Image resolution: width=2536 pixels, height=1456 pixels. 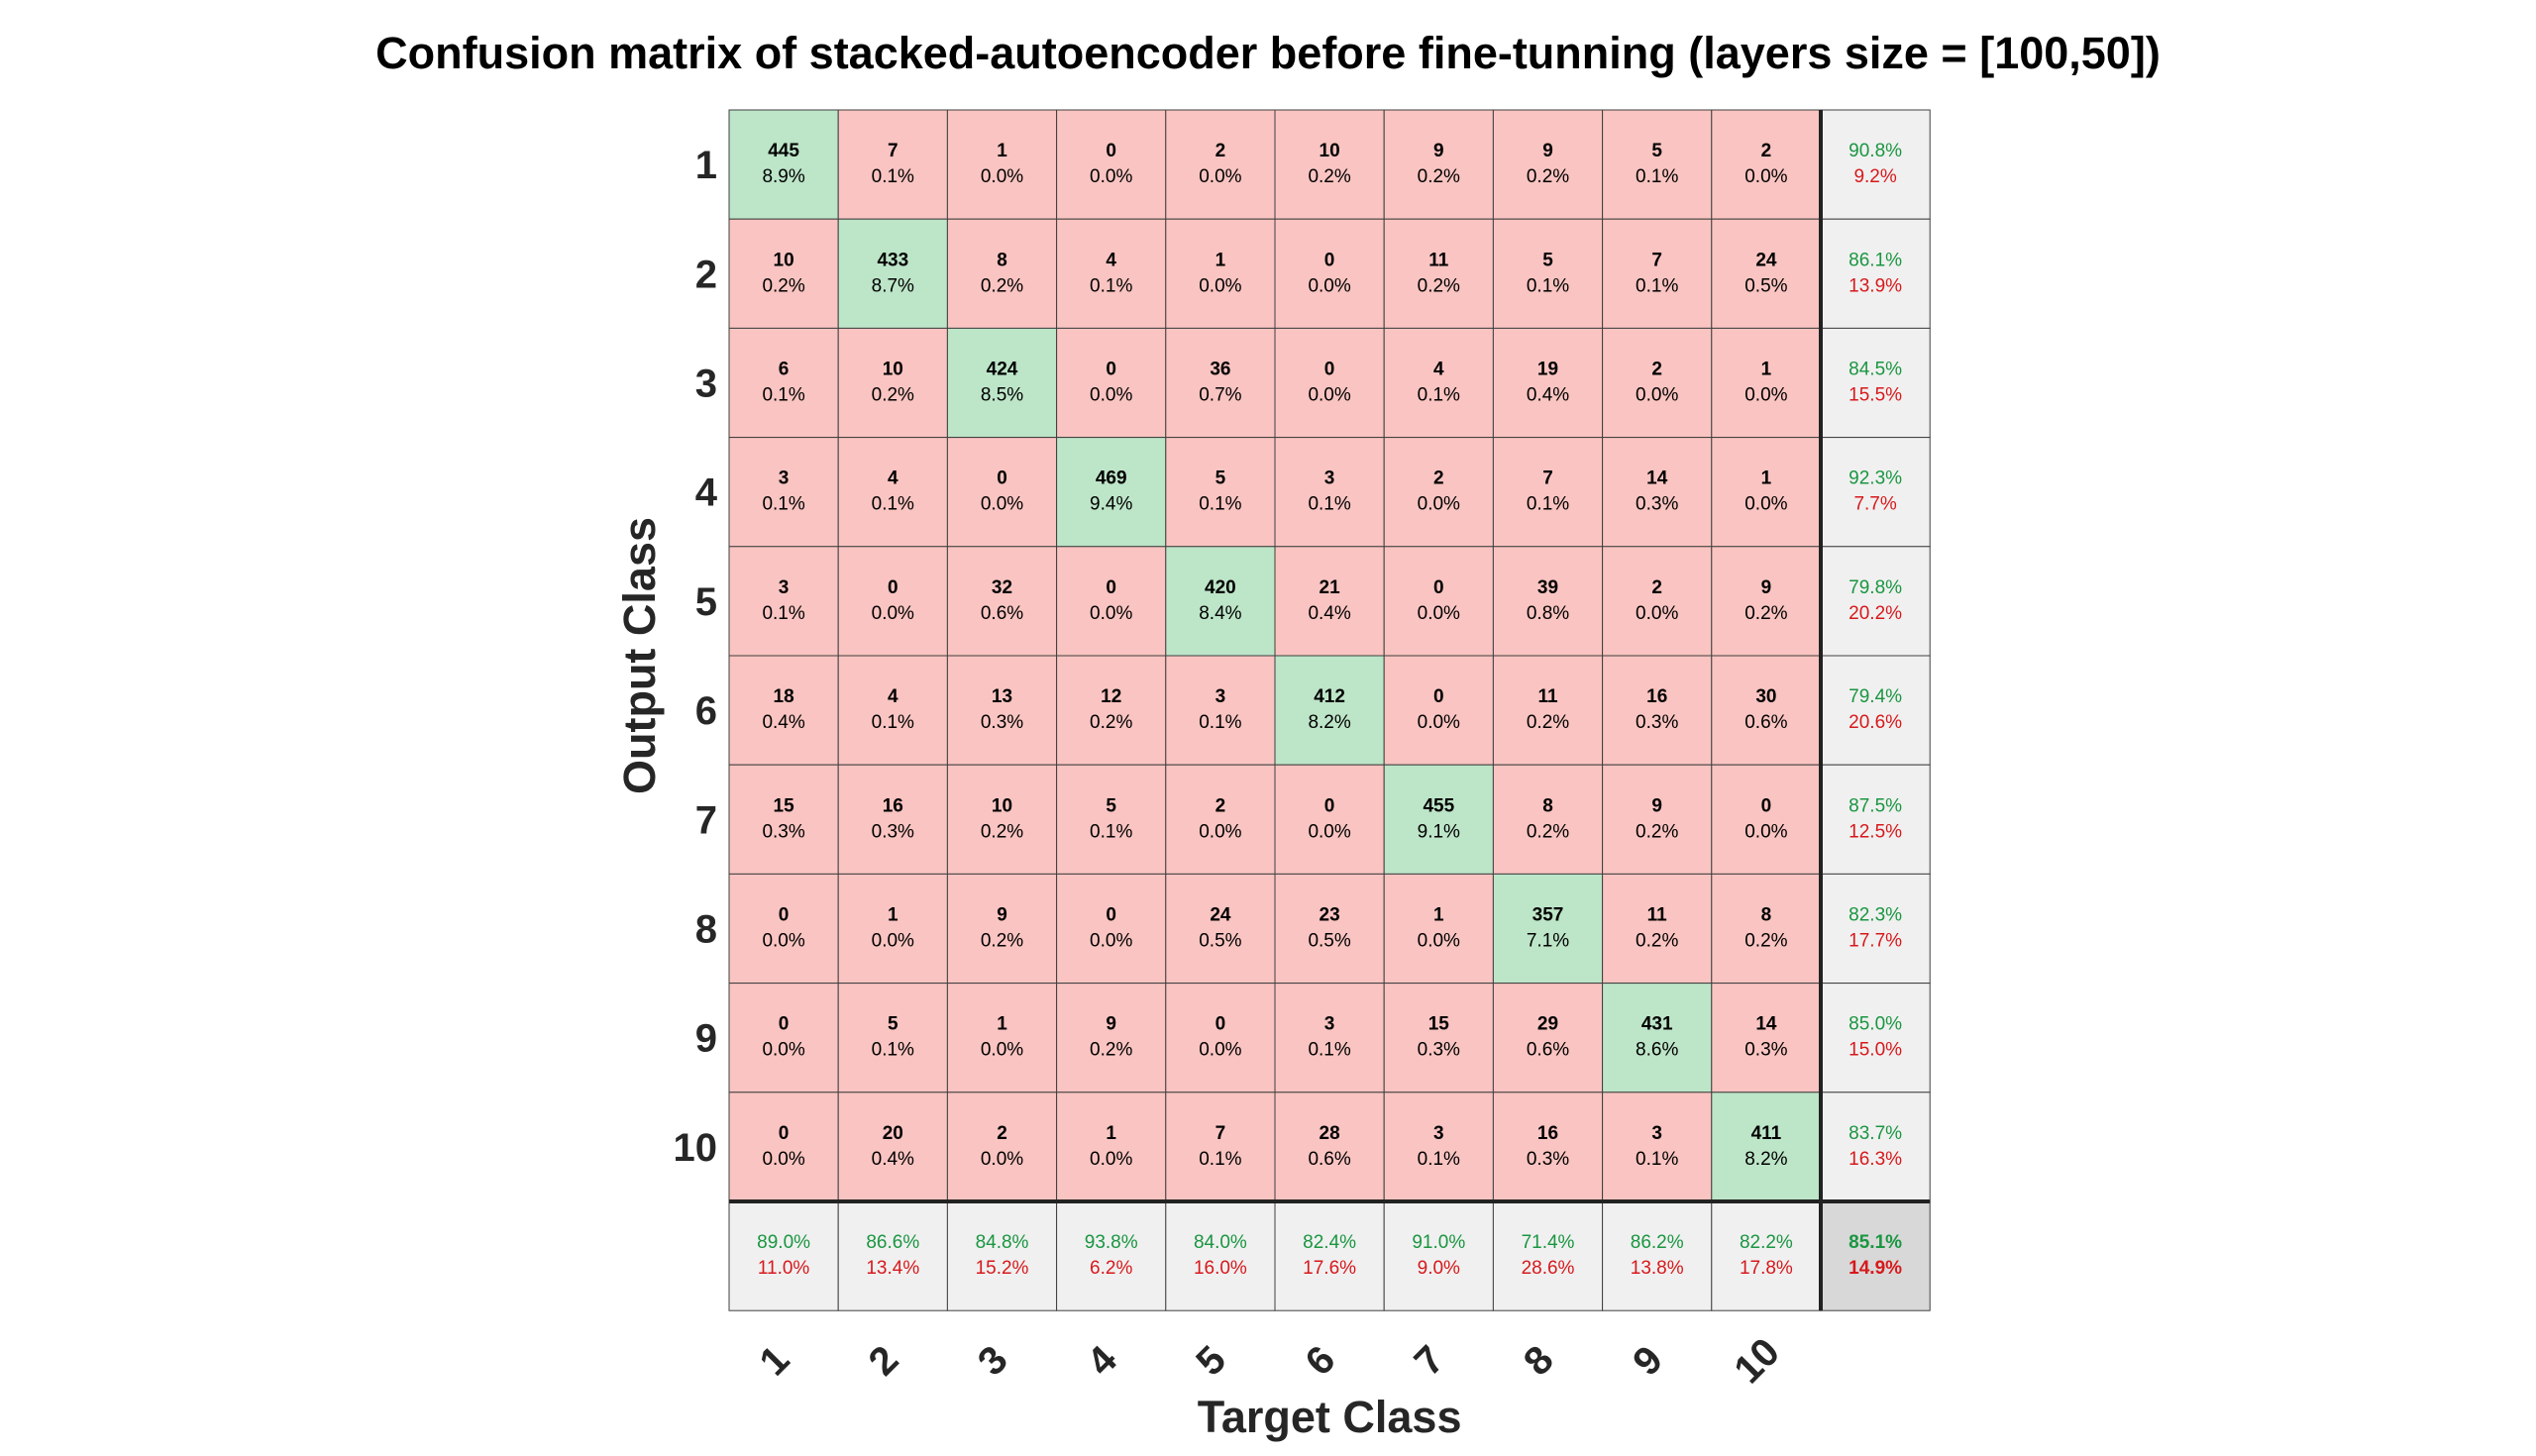 I want to click on row-tick-label: 3, so click(x=706, y=384).